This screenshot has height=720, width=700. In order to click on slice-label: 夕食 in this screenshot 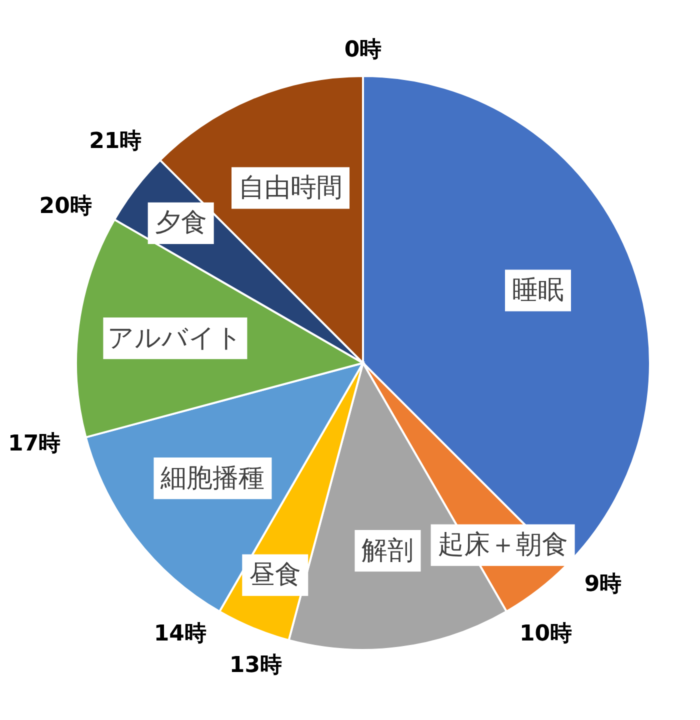, I will do `click(180, 223)`.